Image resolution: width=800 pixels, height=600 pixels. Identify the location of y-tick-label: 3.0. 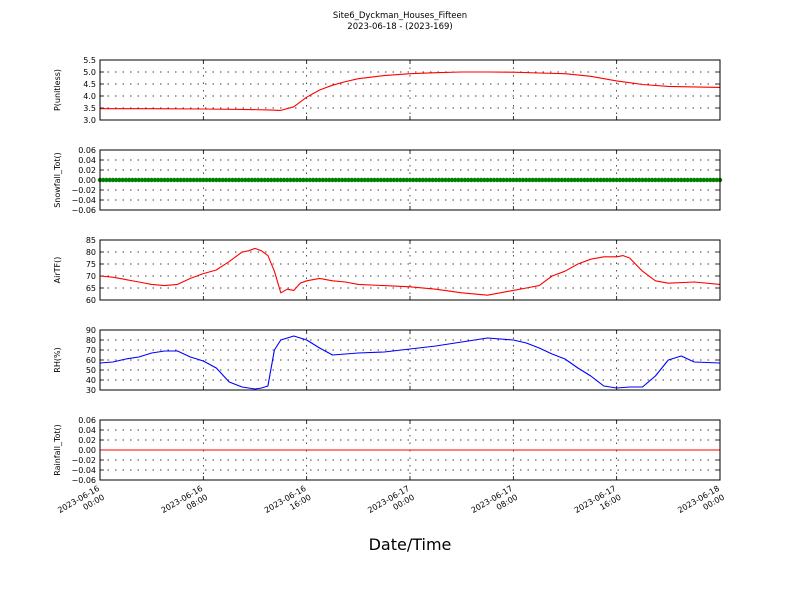
(89, 120).